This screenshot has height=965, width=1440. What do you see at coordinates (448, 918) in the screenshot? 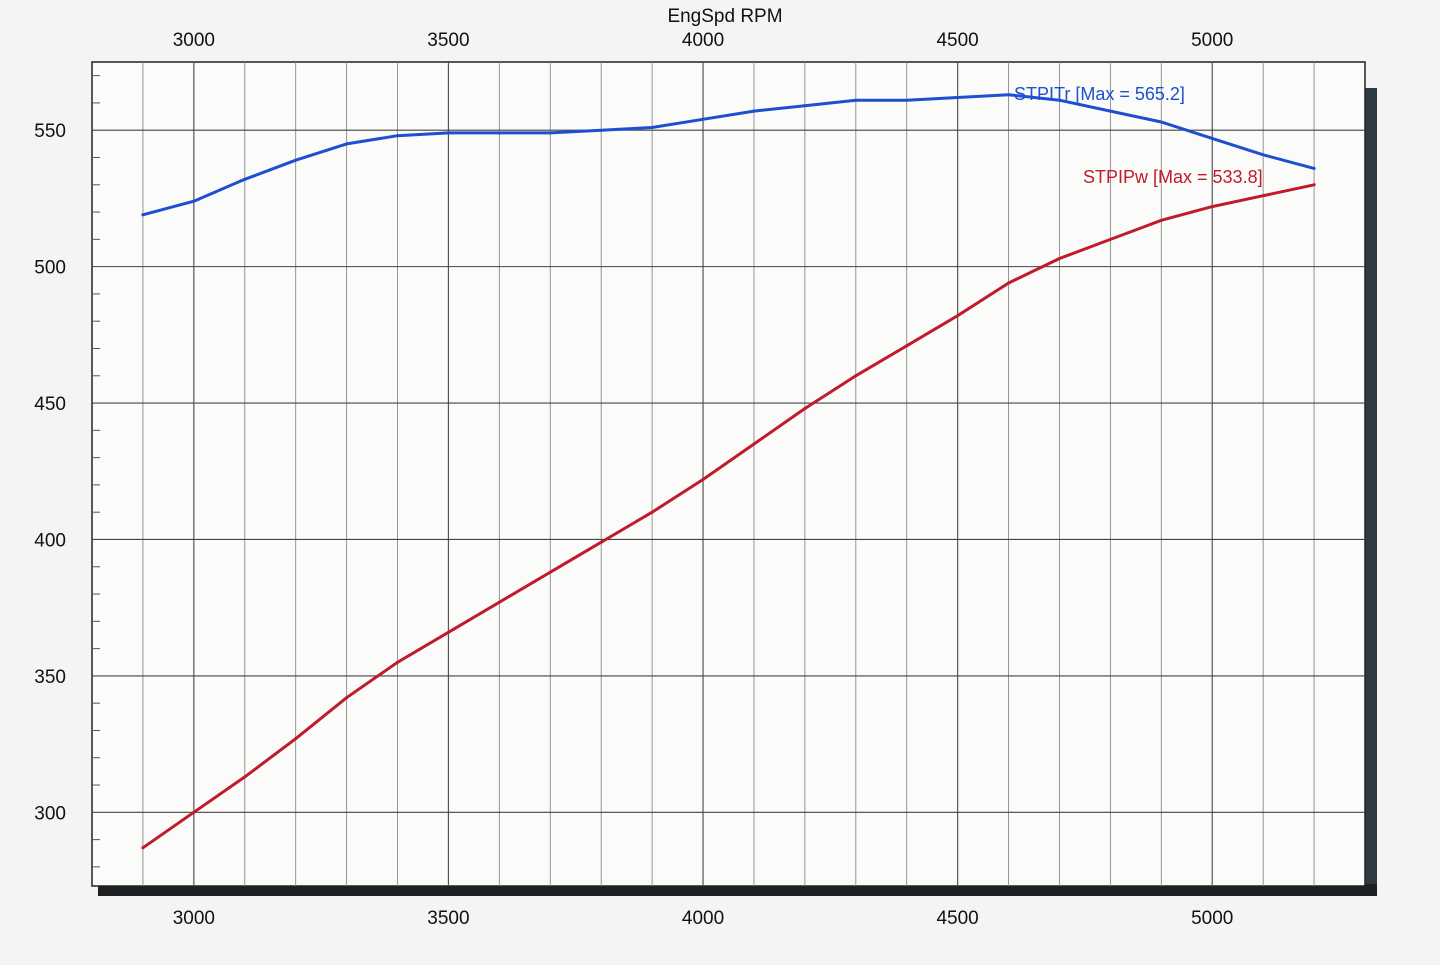
I see `x-tick-label-bottom: 3500` at bounding box center [448, 918].